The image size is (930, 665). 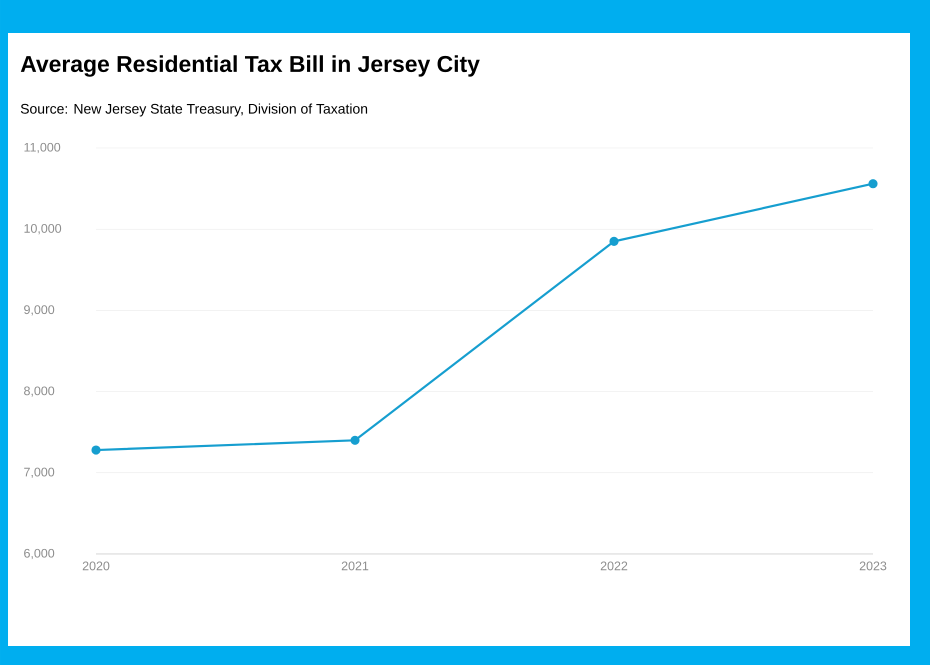 What do you see at coordinates (355, 566) in the screenshot?
I see `x-tick-label: 2021` at bounding box center [355, 566].